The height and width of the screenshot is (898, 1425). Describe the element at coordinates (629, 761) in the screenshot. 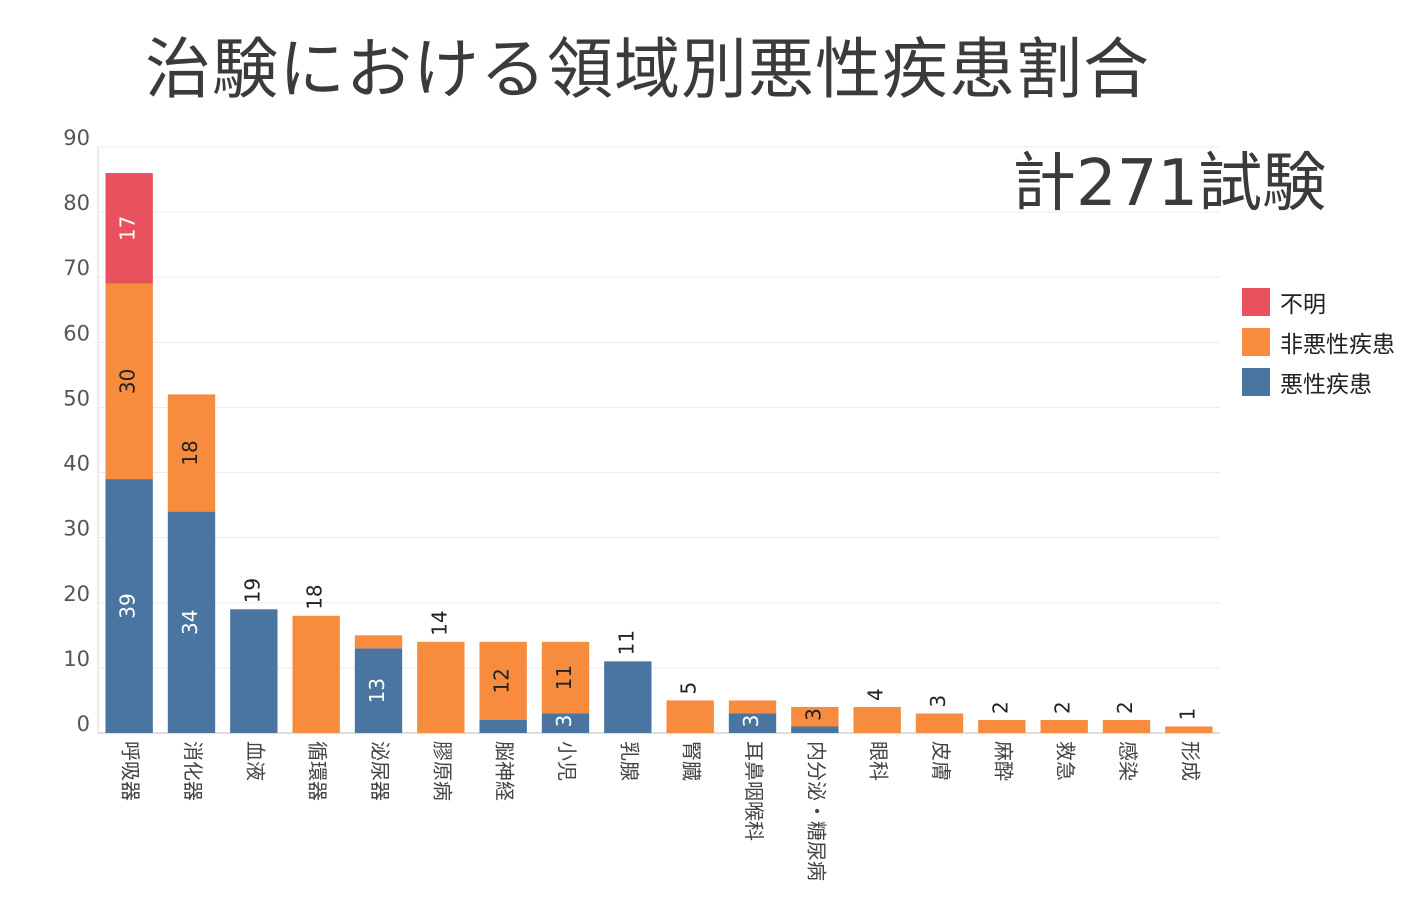

I see `x-tick-label: 乳腺` at that location.